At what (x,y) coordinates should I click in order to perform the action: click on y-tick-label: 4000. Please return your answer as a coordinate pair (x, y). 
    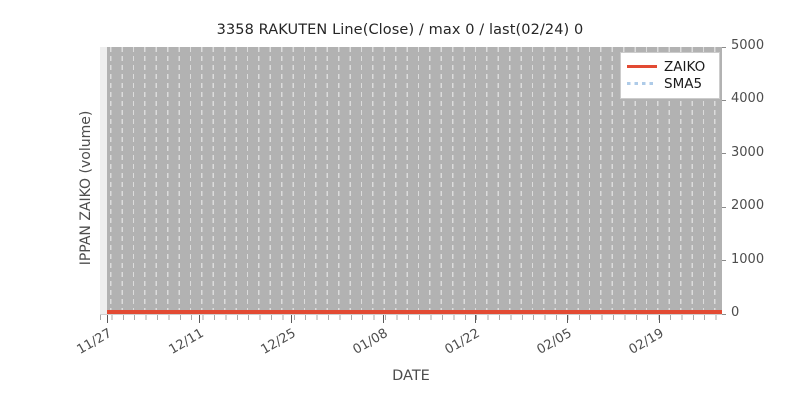
    Looking at the image, I should click on (748, 99).